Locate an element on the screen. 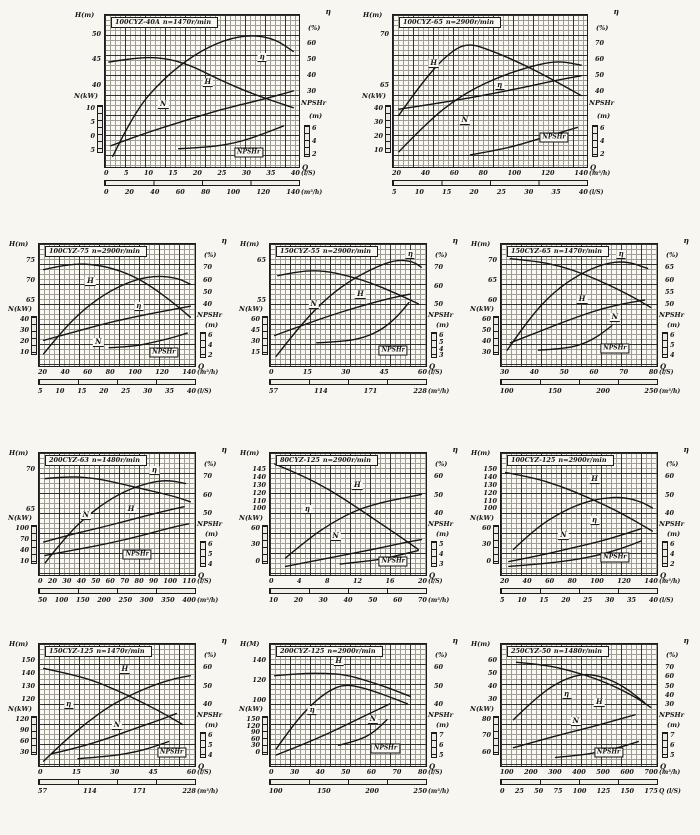  npshr-axis-label: NPSHr is located at coordinates (441, 524).